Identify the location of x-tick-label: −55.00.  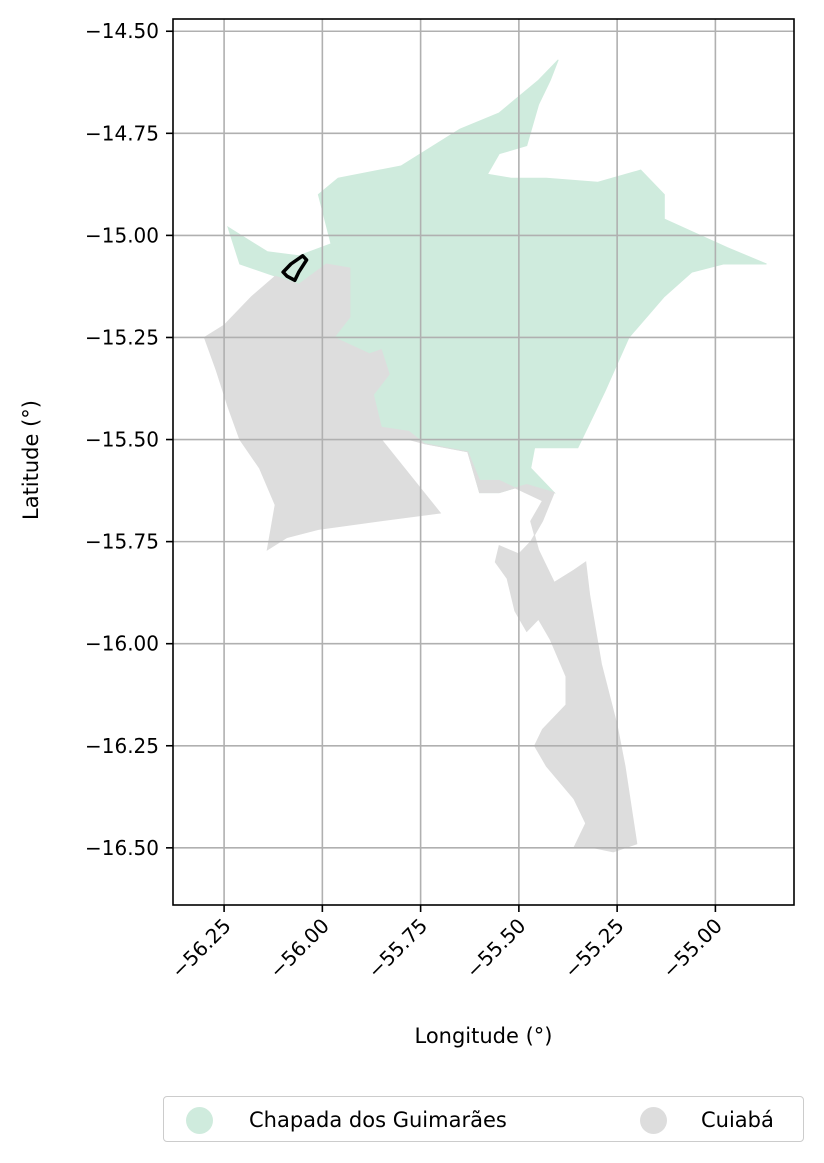
(692, 948).